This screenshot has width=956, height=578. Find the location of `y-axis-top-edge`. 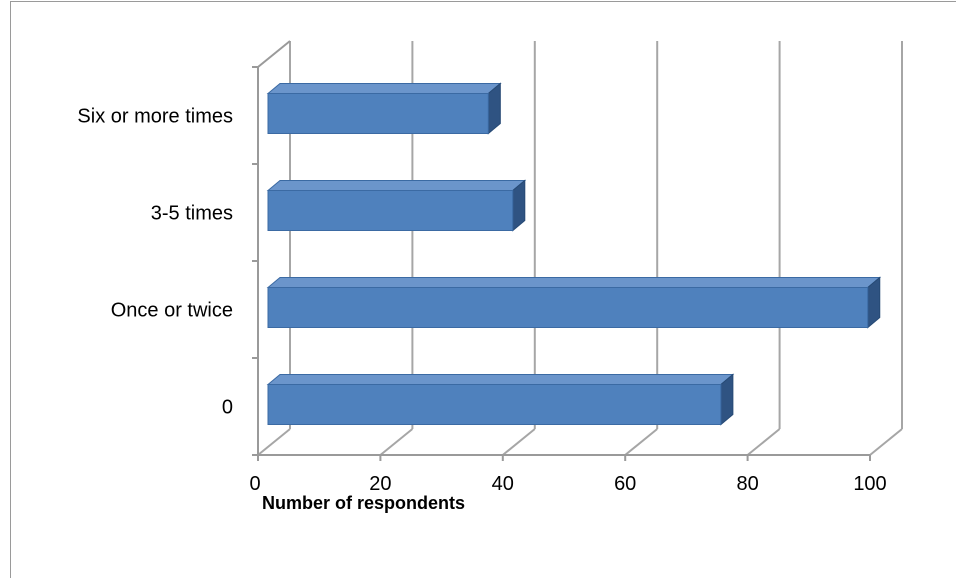

y-axis-top-edge is located at coordinates (274, 54).